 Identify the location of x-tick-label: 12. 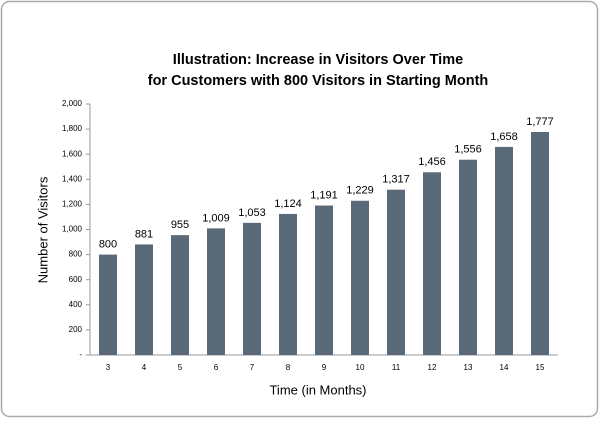
(432, 367).